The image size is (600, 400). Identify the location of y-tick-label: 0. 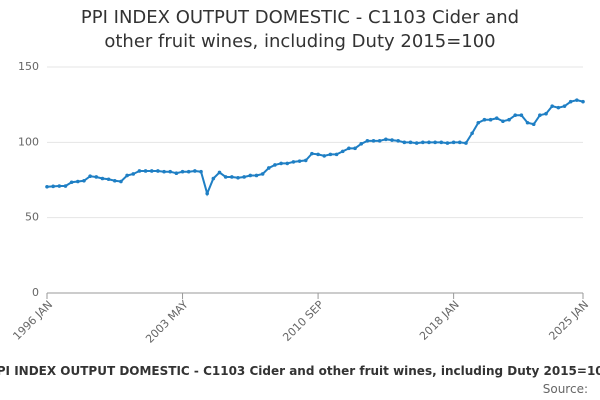
(35, 292).